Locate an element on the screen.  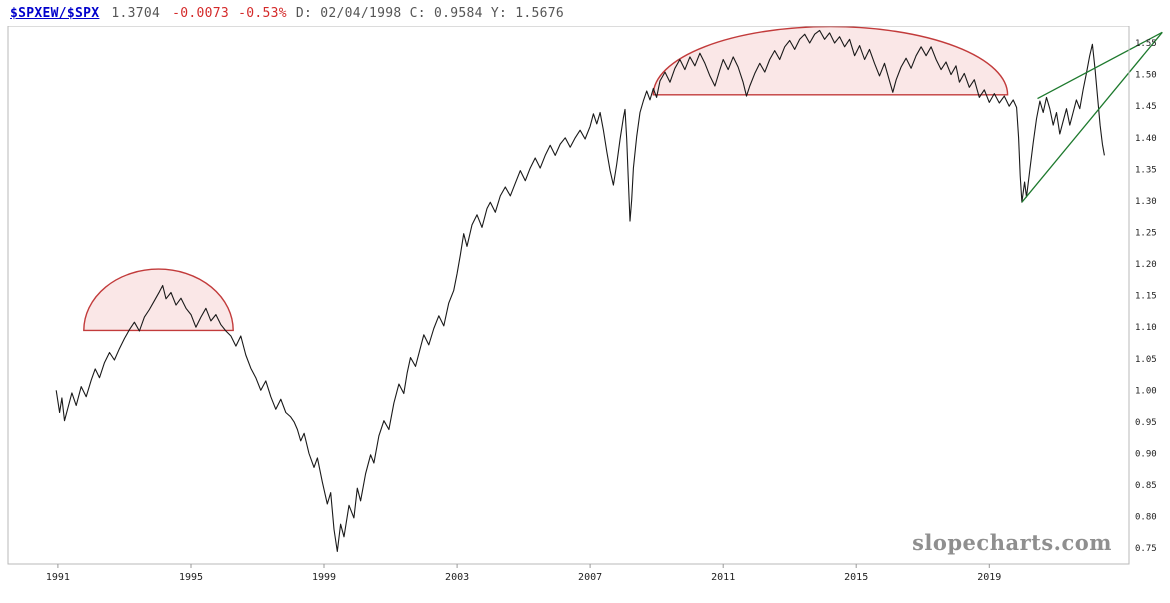
watermark-logo: slopecharts.com is located at coordinates (1012, 542).